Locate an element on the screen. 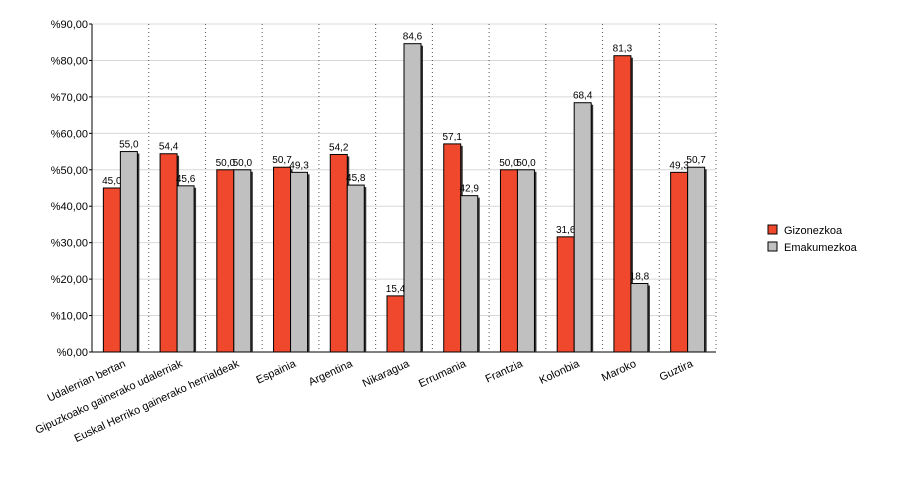 Image resolution: width=900 pixels, height=500 pixels. legend-label: Emakumezkoa is located at coordinates (821, 248).